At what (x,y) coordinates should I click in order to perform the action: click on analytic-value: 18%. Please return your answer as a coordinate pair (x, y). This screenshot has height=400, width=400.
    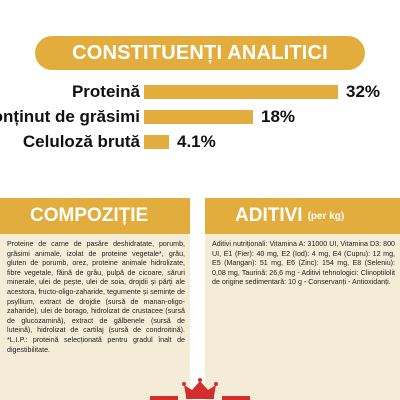
    Looking at the image, I should click on (278, 116).